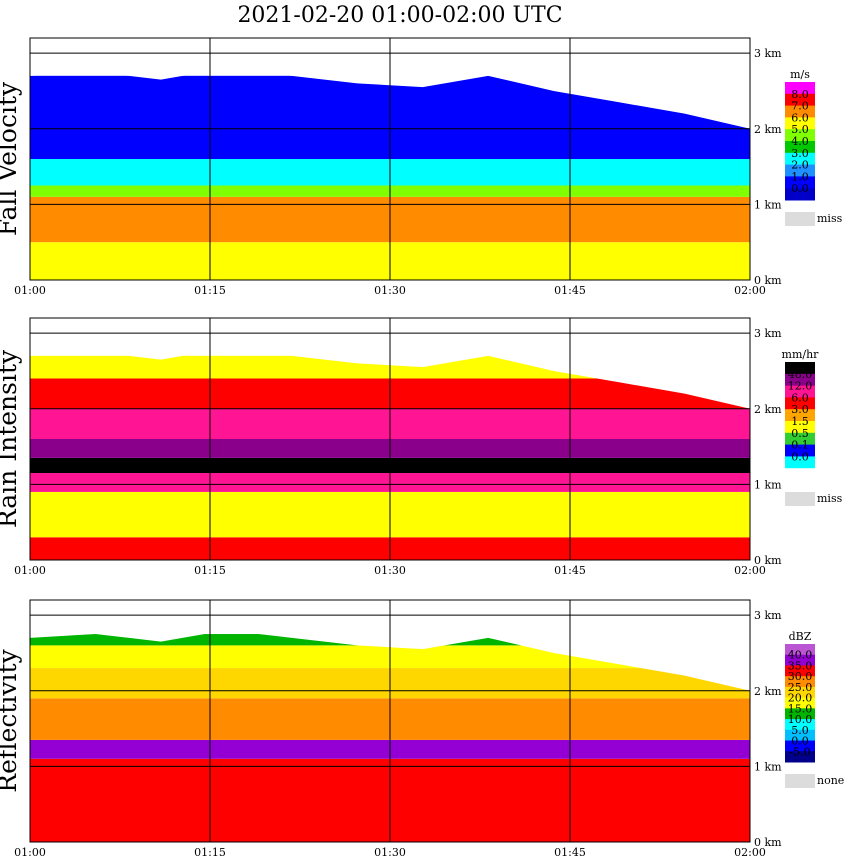  I want to click on panel-title: Rain Intensity, so click(11, 438).